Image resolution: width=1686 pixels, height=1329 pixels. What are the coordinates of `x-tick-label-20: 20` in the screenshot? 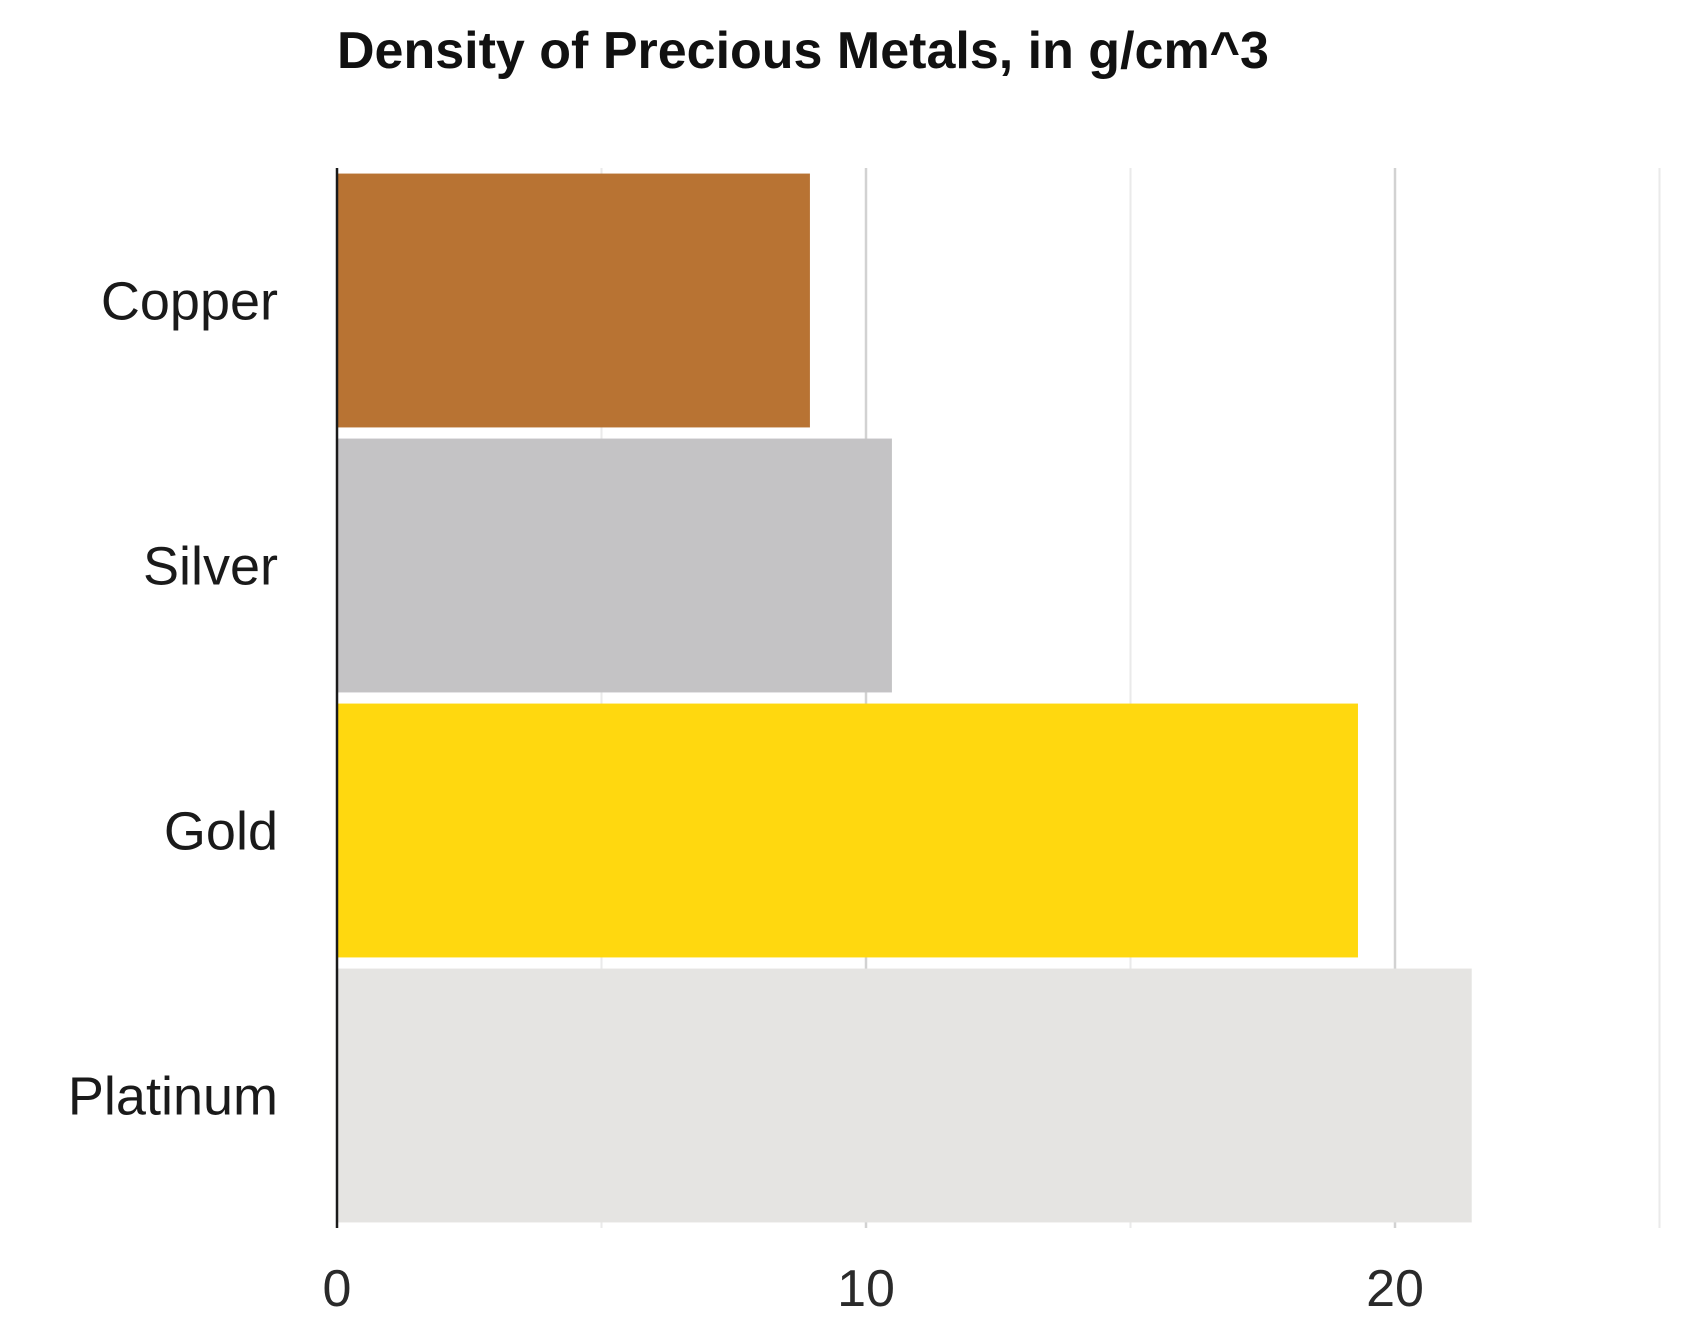 It's located at (1395, 1289).